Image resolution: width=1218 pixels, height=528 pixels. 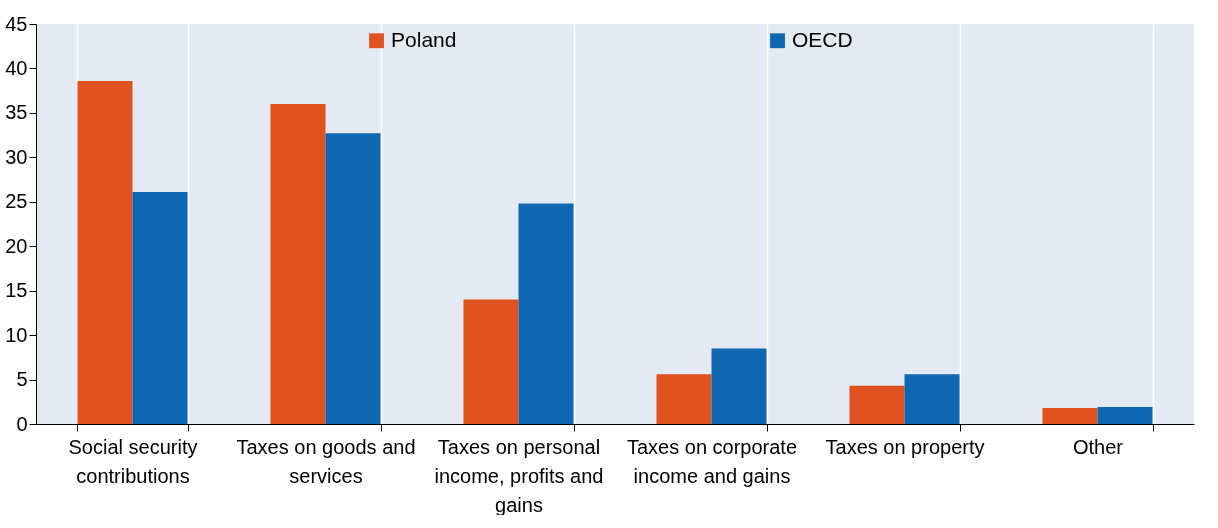 What do you see at coordinates (519, 475) in the screenshot?
I see `x-tick-label: Taxes on personal income, profits and gains` at bounding box center [519, 475].